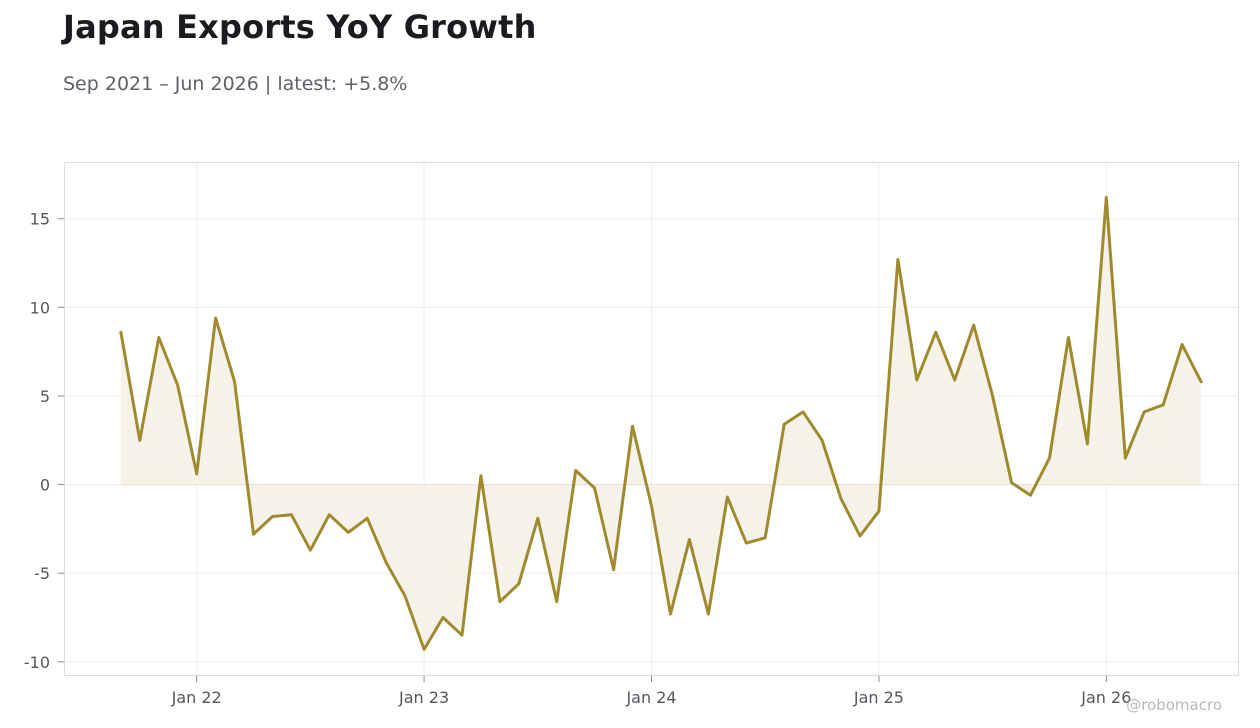 The height and width of the screenshot is (728, 1260). What do you see at coordinates (1105, 697) in the screenshot?
I see `x-tick-label: Jan 26` at bounding box center [1105, 697].